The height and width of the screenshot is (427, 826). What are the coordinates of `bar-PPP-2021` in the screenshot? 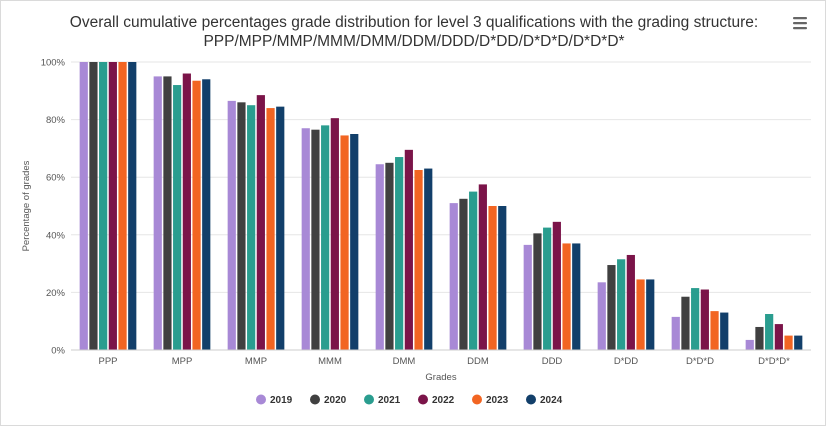 It's located at (103, 206).